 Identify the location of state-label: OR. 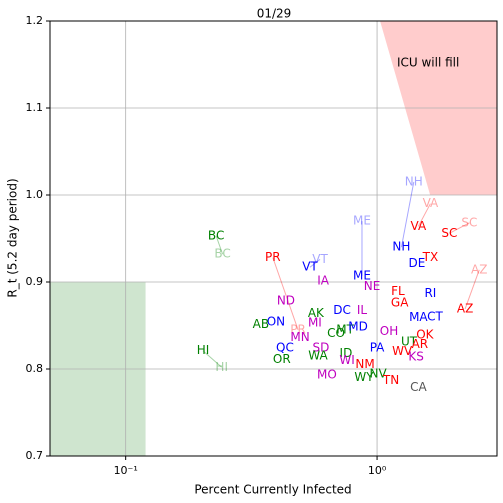
(282, 359).